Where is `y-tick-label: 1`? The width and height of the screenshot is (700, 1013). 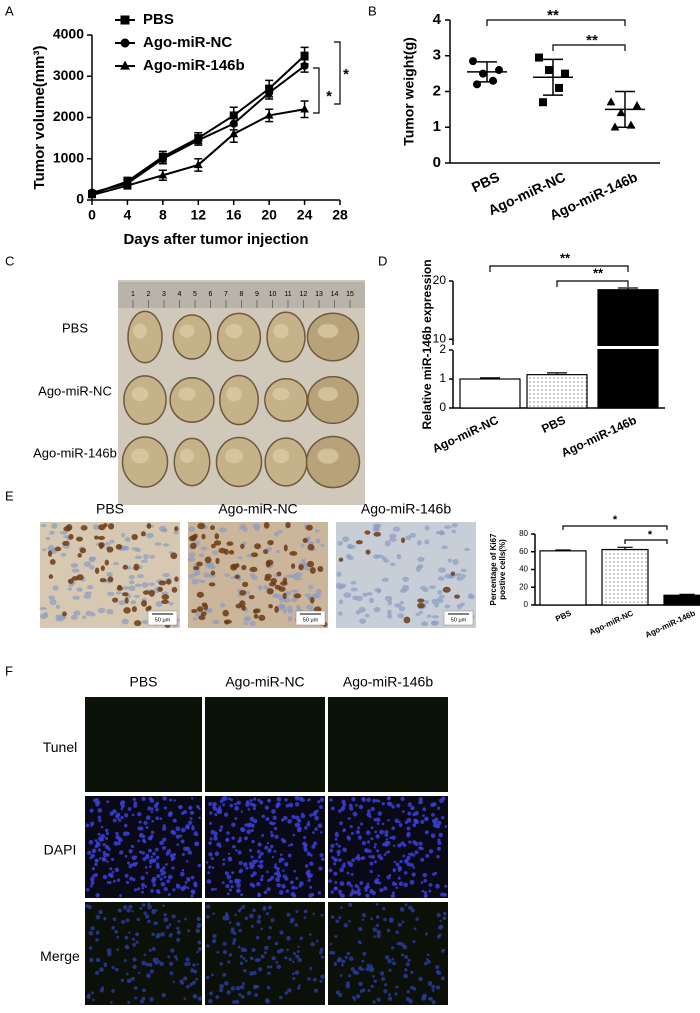
y-tick-label: 1 is located at coordinates (437, 126).